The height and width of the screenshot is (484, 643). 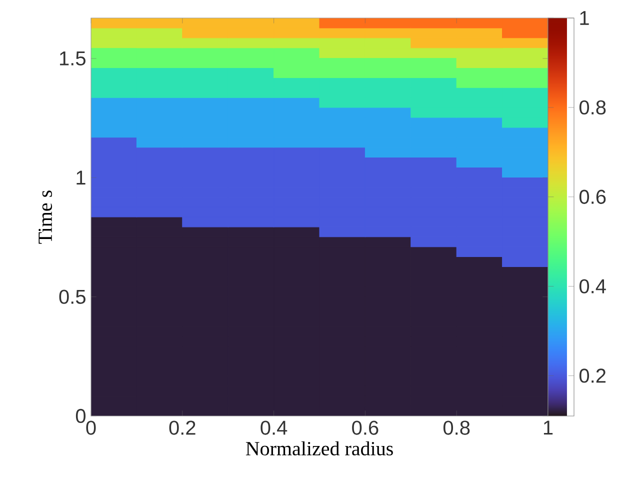 I want to click on y-tick-label: 1, so click(x=81, y=177).